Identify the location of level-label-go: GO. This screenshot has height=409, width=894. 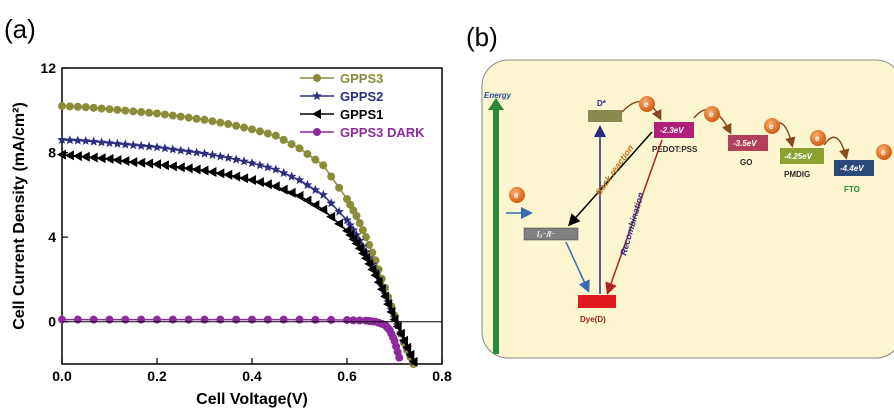
(746, 162).